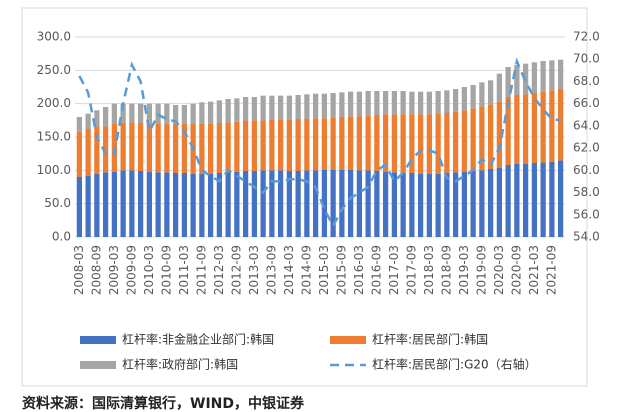 This screenshot has width=640, height=412. What do you see at coordinates (54, 70) in the screenshot?
I see `y-tick-label: 250.0` at bounding box center [54, 70].